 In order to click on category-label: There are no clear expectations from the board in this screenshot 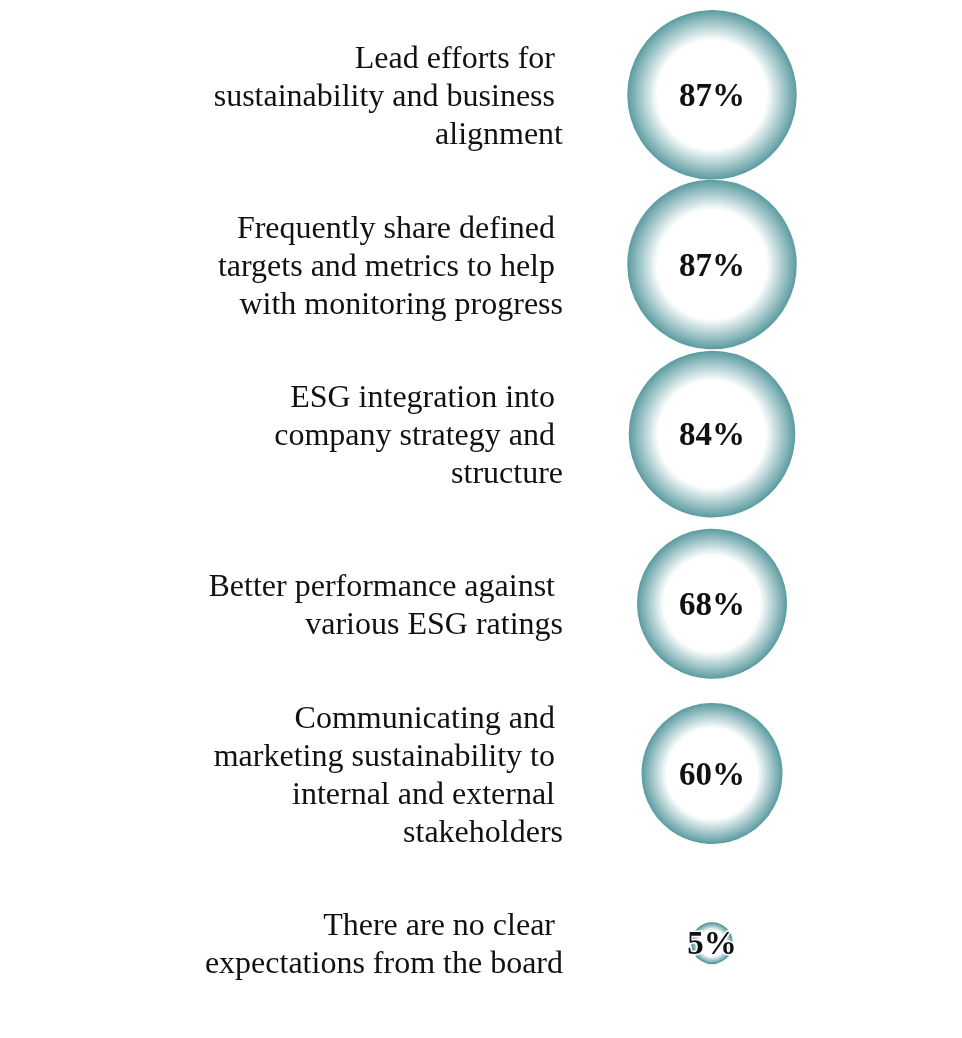, I will do `click(383, 943)`.